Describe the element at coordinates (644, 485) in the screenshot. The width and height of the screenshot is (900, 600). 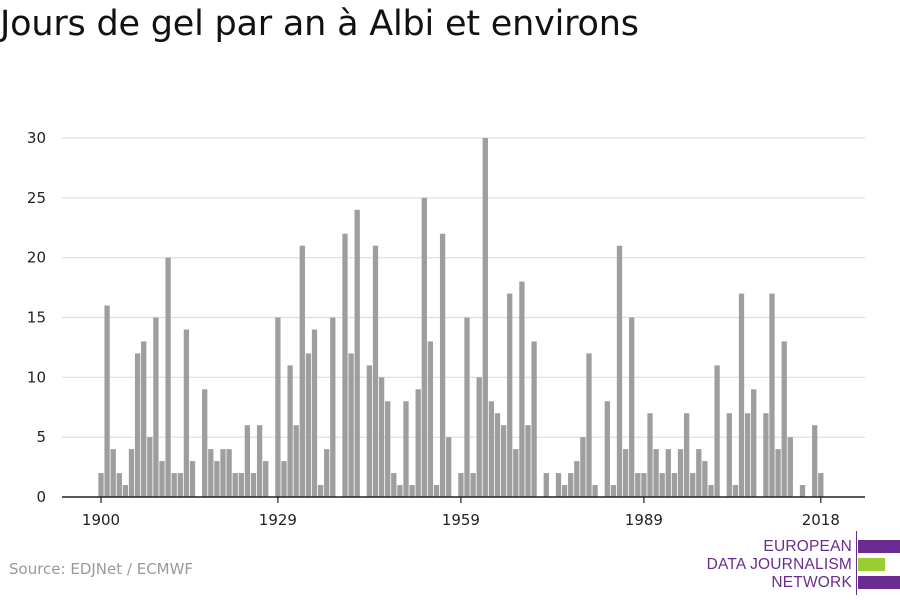
I see `bar-1989` at that location.